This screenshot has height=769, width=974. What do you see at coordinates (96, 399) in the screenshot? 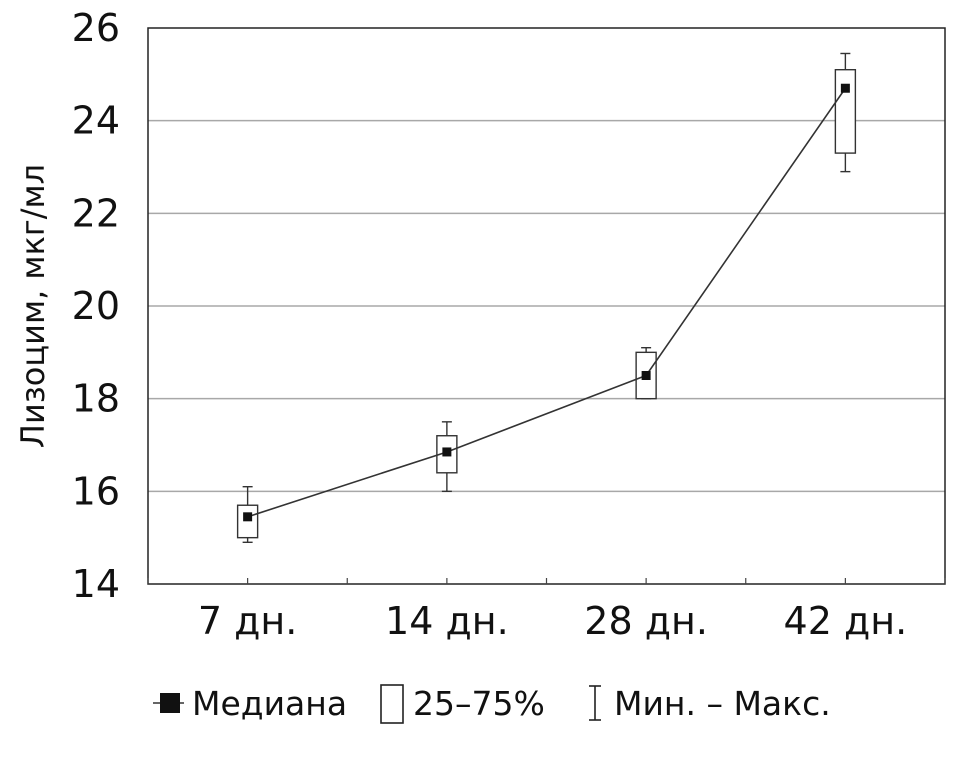
I see `y-tick-label: 18` at bounding box center [96, 399].